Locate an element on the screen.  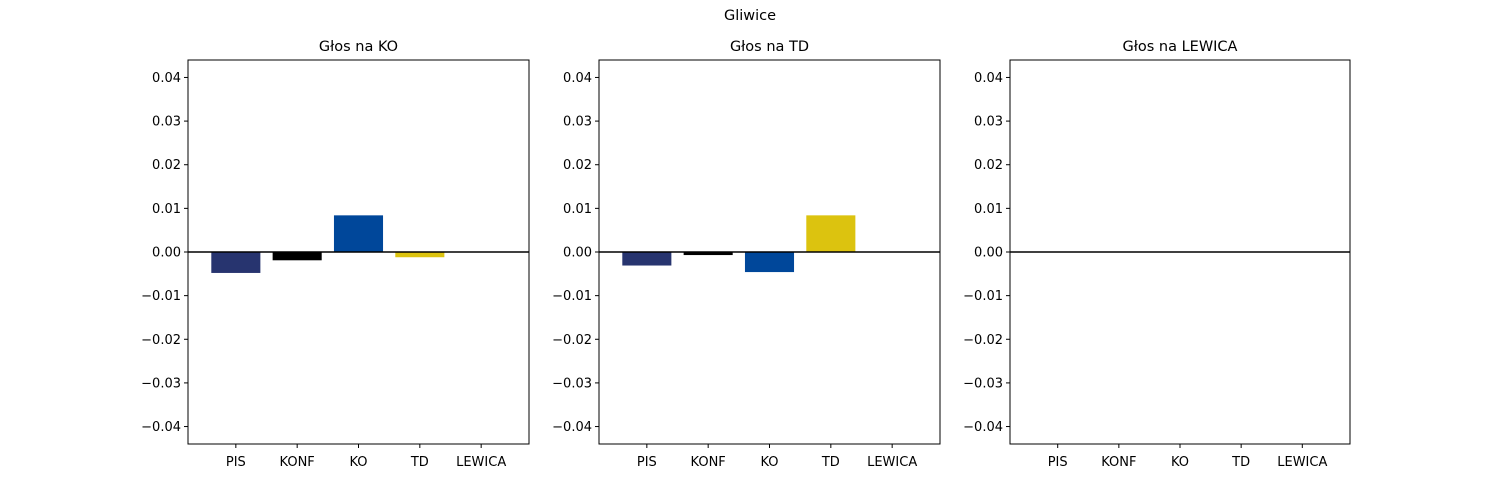
panel-title: Głos na LEWICA is located at coordinates (1180, 47).